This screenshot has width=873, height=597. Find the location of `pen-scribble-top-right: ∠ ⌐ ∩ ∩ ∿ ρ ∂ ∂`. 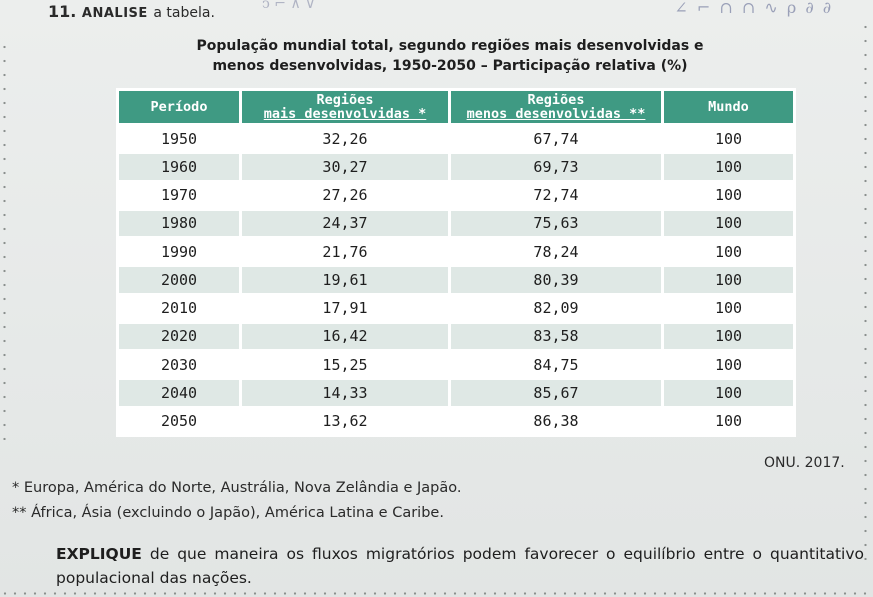

pen-scribble-top-right: ∠ ⌐ ∩ ∩ ∿ ρ ∂ ∂ is located at coordinates (753, 8).